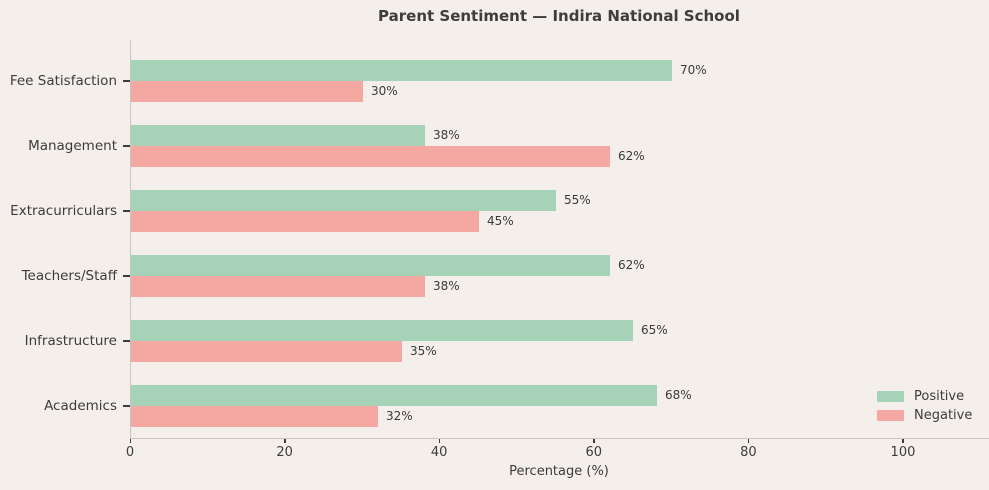  I want to click on bar-value-label: 68%, so click(678, 395).